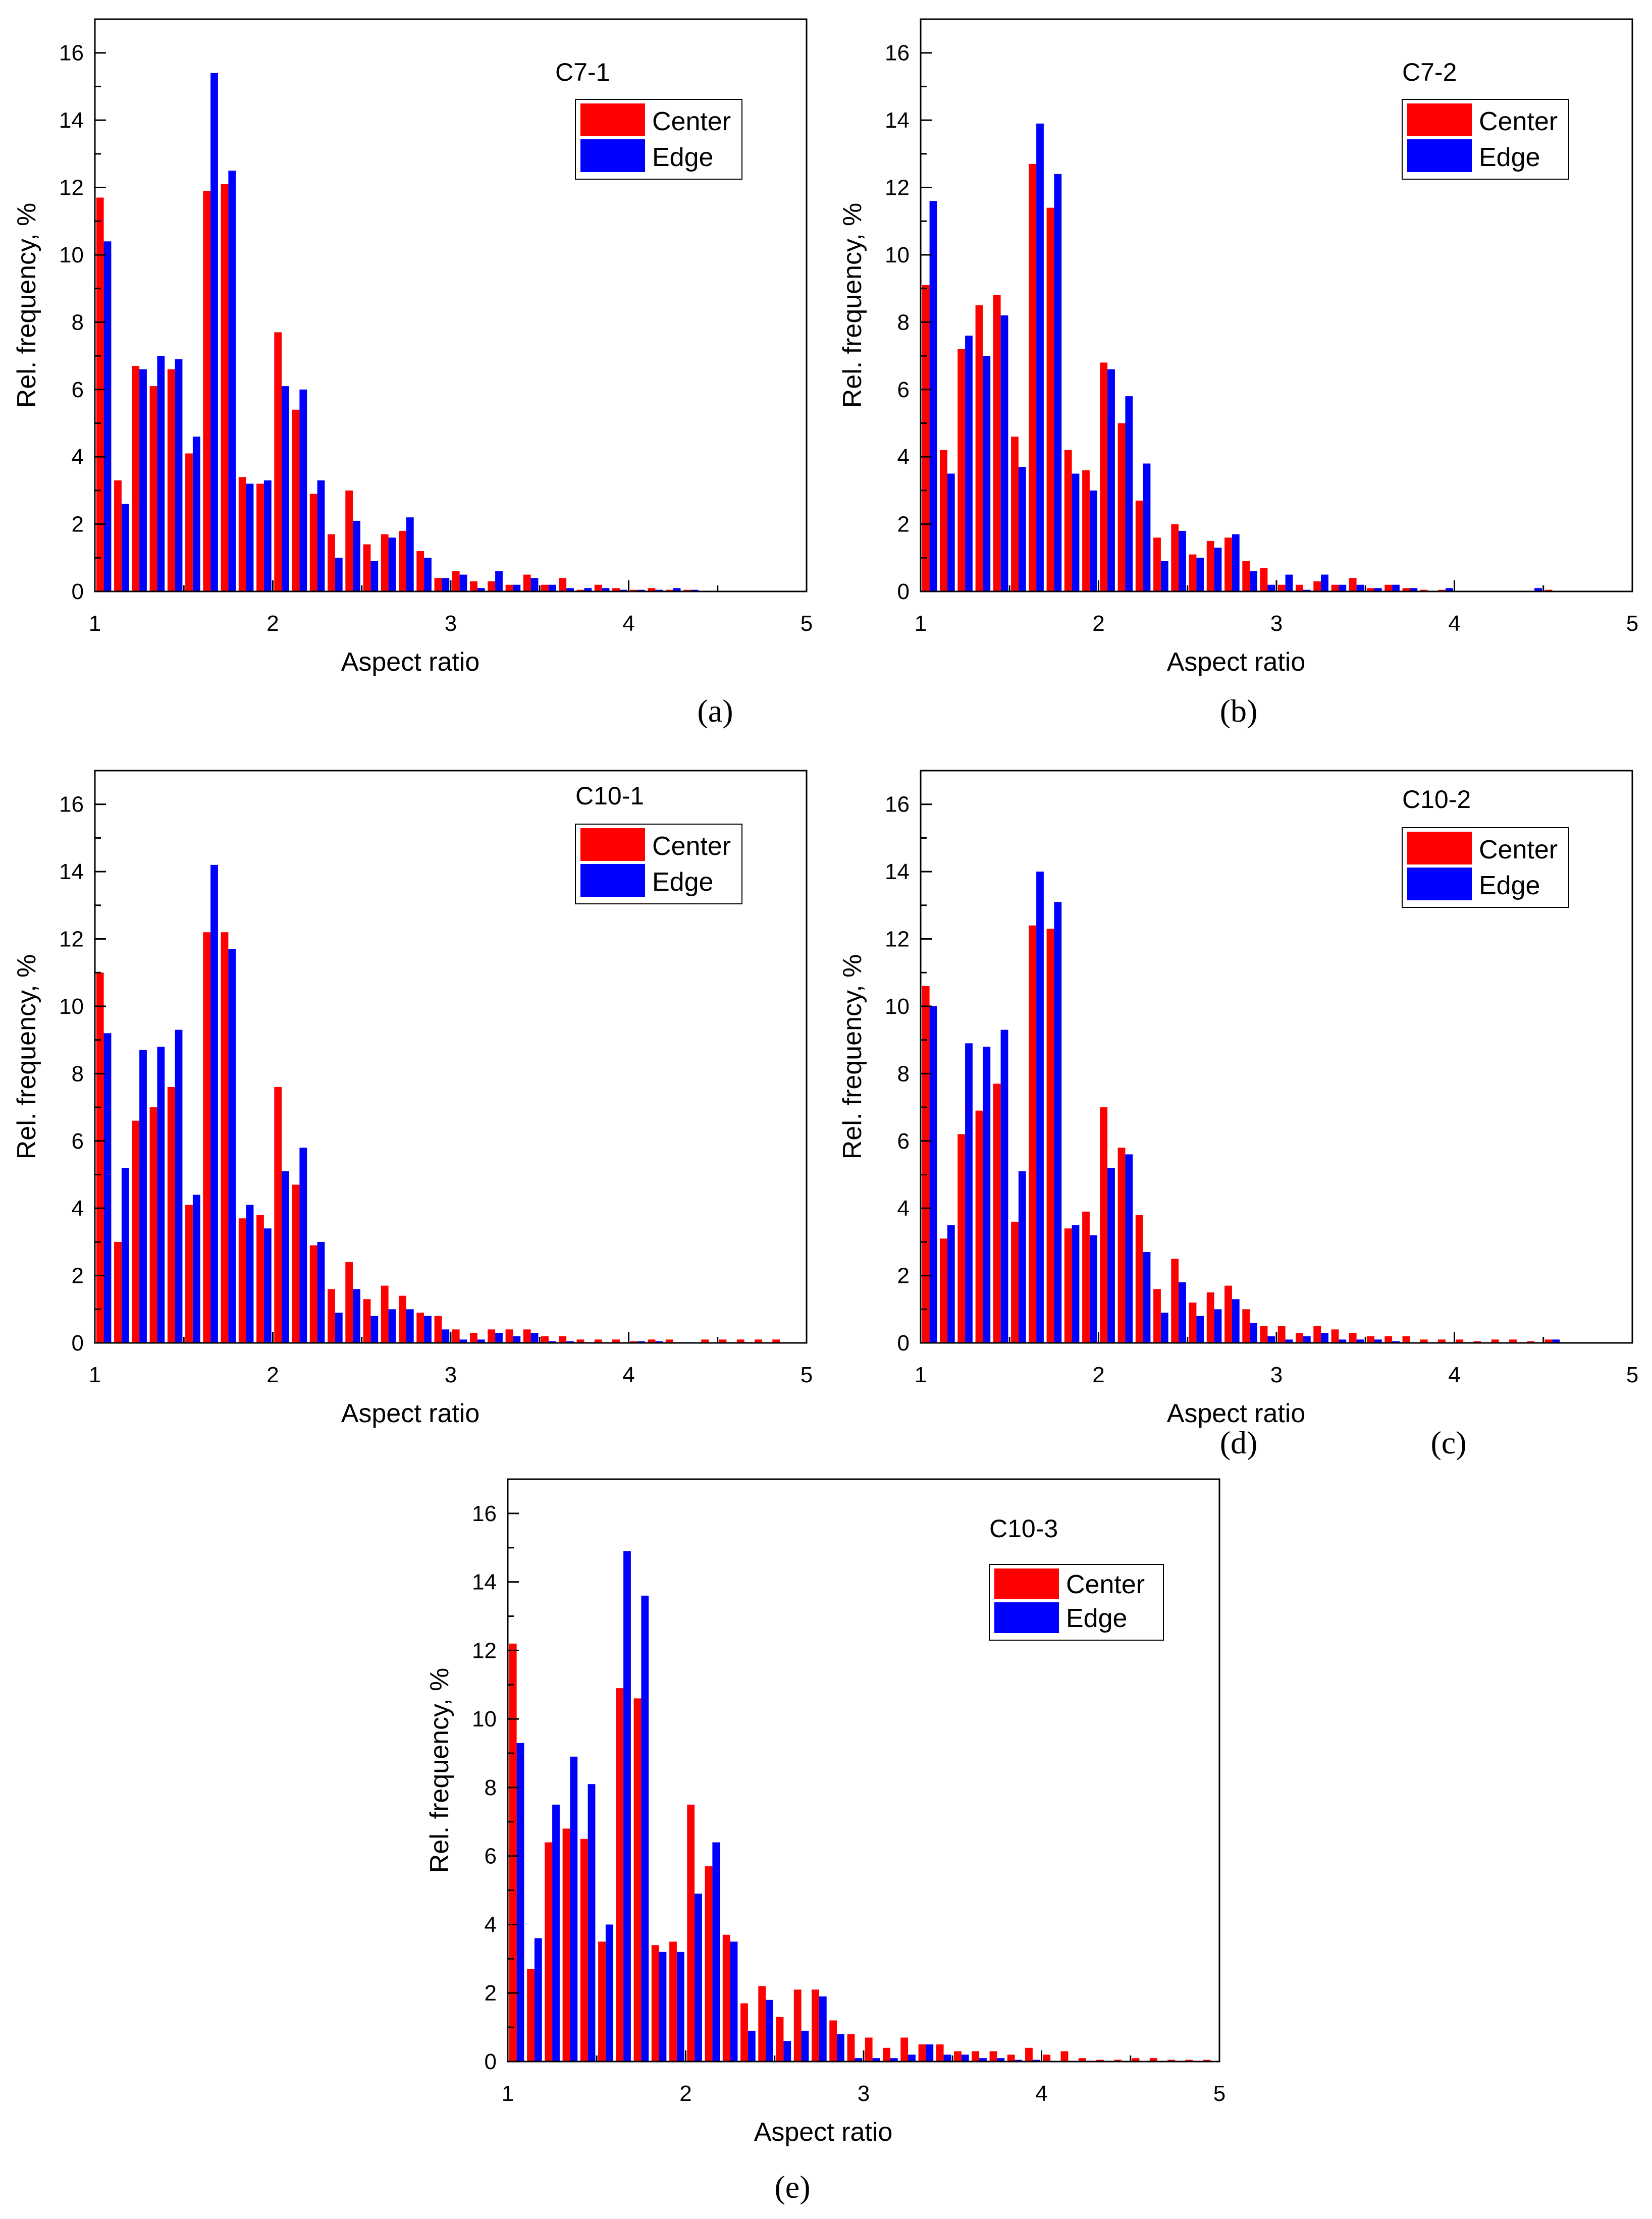  What do you see at coordinates (411, 1413) in the screenshot?
I see `x-axis-title: Aspect ratio` at bounding box center [411, 1413].